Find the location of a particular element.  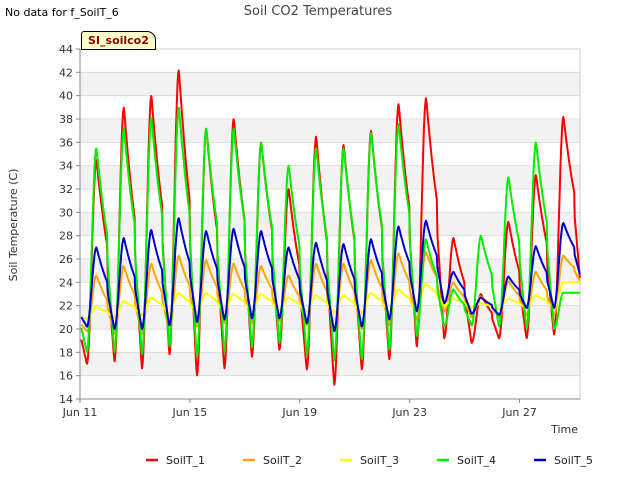

legend-label: SoilT_5 is located at coordinates (573, 460).